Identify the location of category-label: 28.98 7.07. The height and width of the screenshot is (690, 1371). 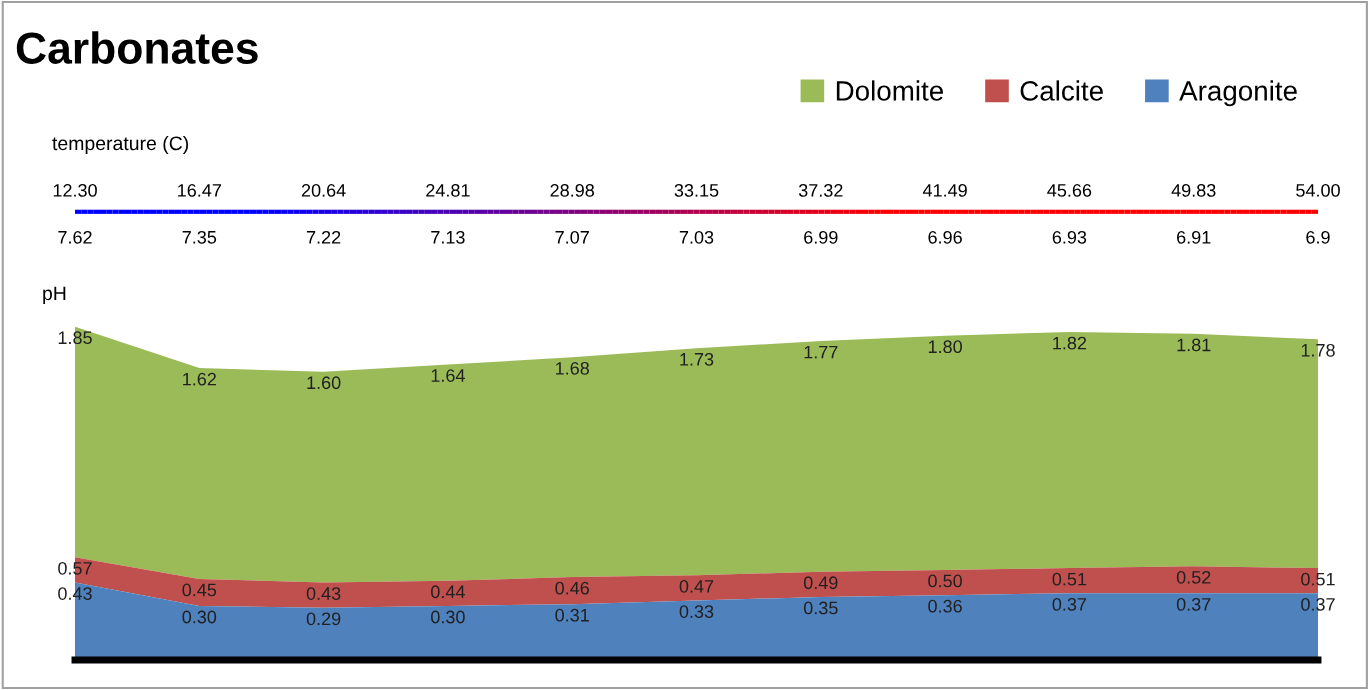
(572, 214).